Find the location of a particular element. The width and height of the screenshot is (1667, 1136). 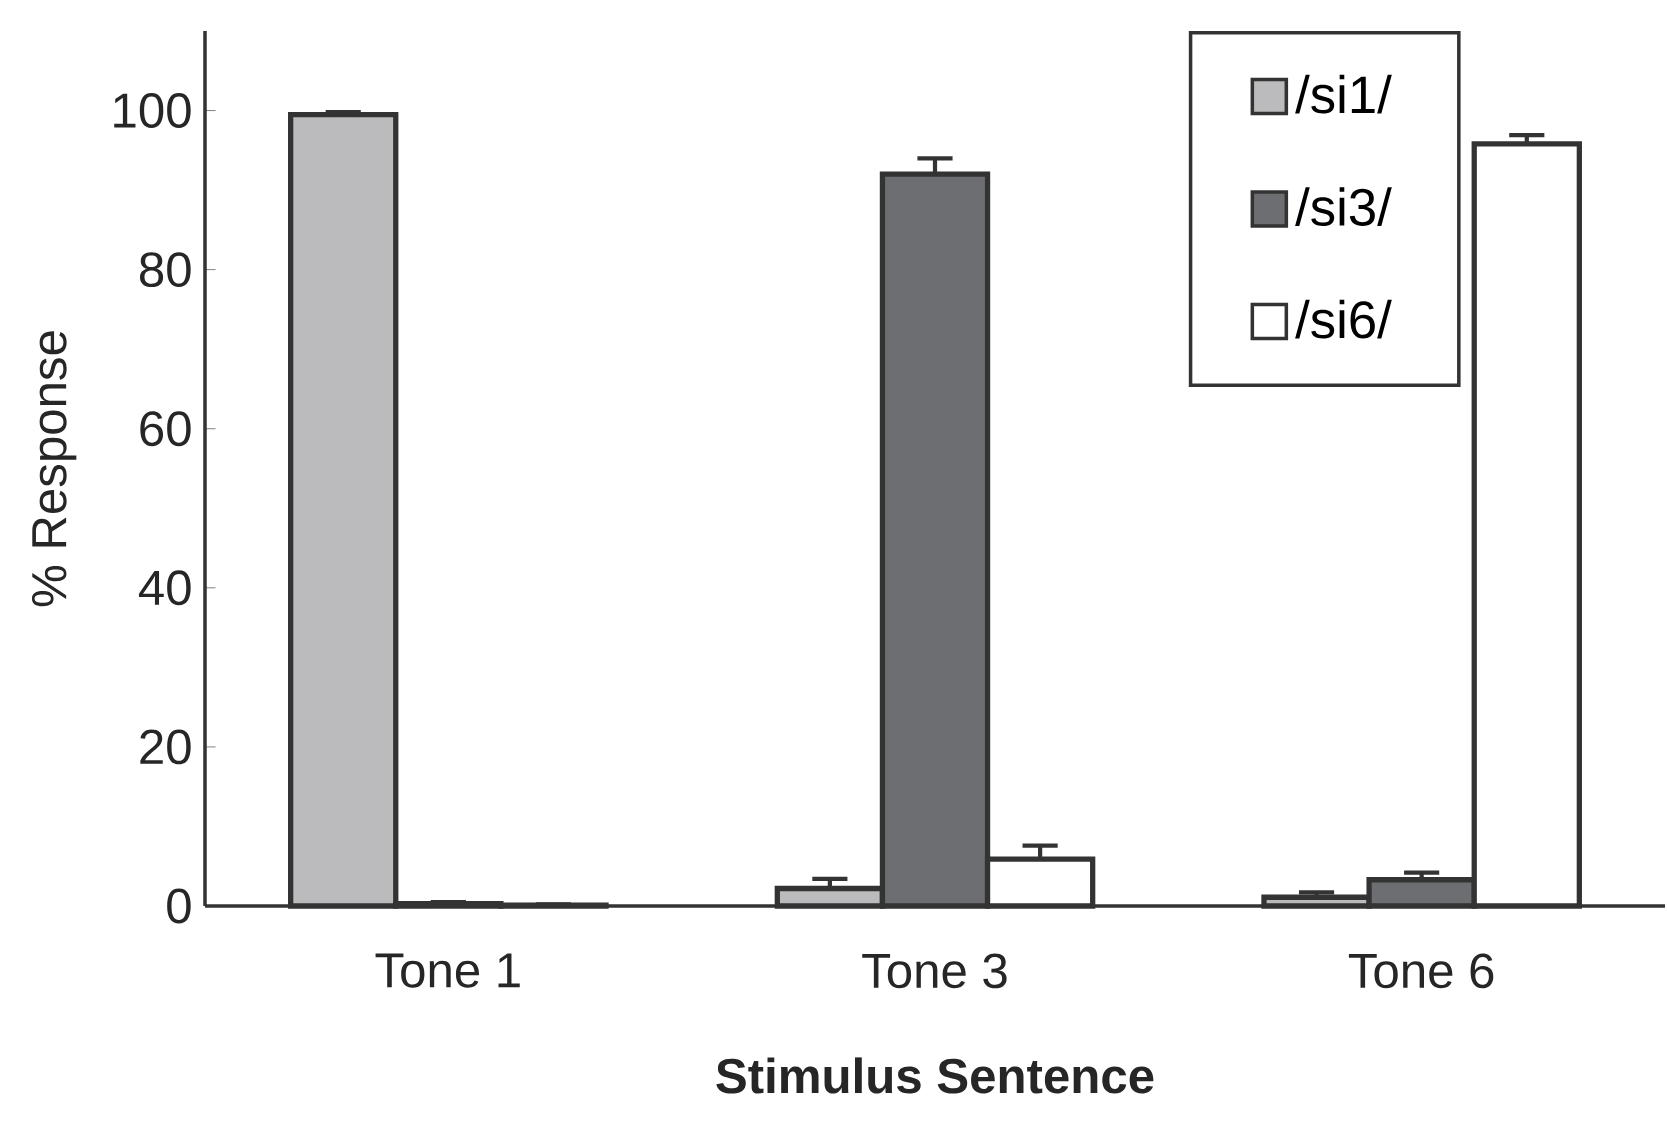

y-tick-label: 80 is located at coordinates (165, 270).